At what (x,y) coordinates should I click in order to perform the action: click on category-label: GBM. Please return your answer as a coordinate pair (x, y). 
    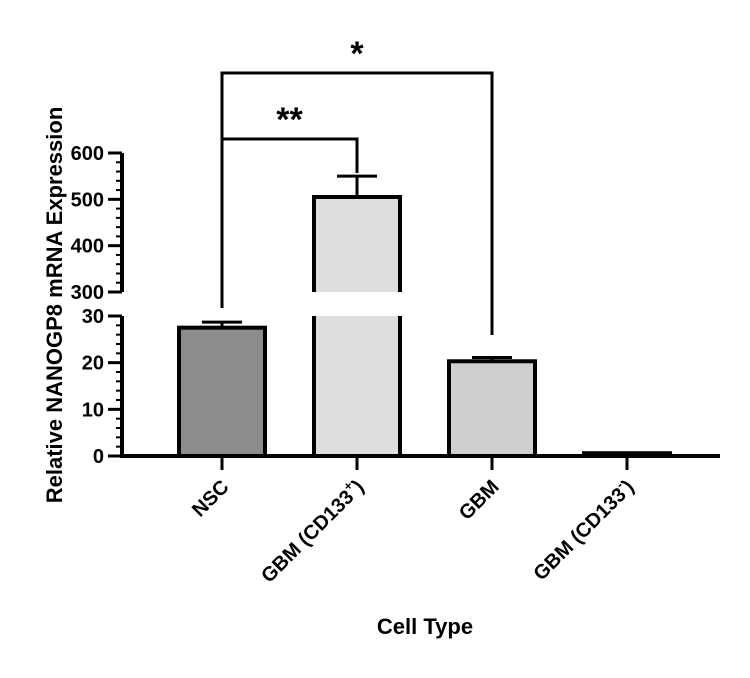
    Looking at the image, I should click on (479, 500).